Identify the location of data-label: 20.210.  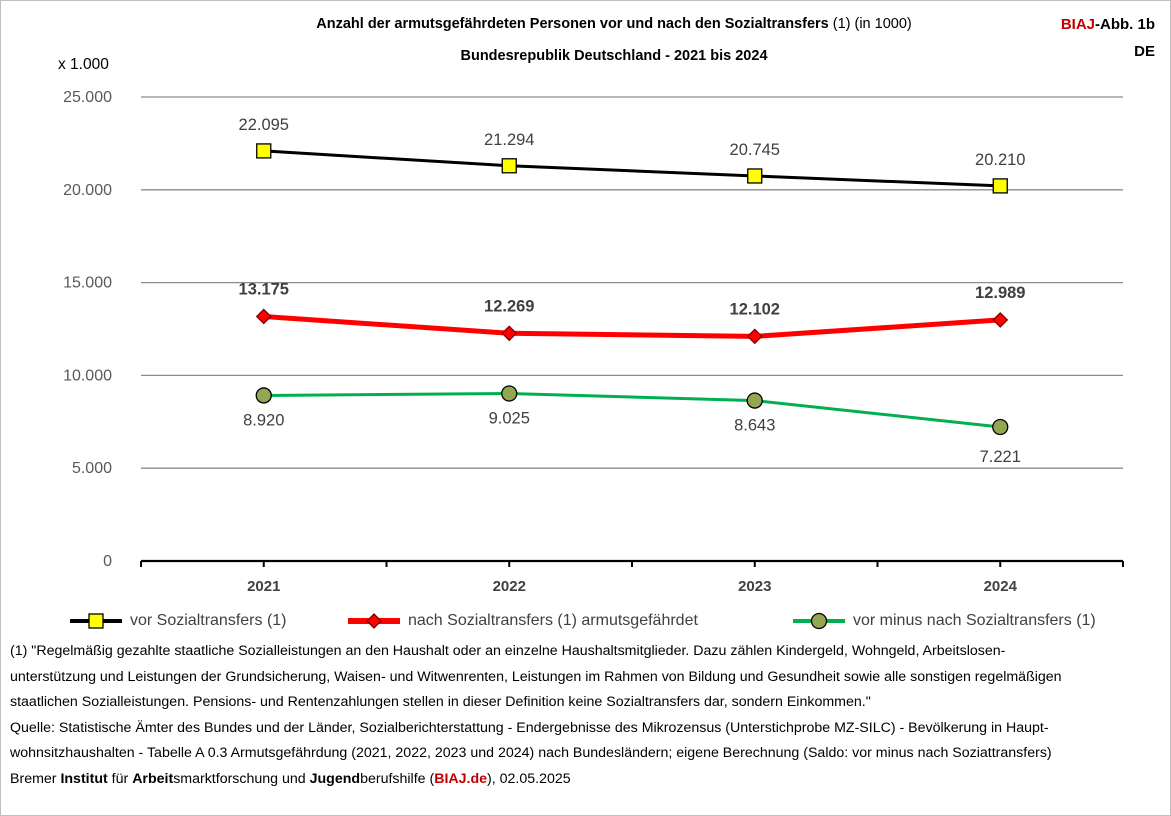
(1000, 160).